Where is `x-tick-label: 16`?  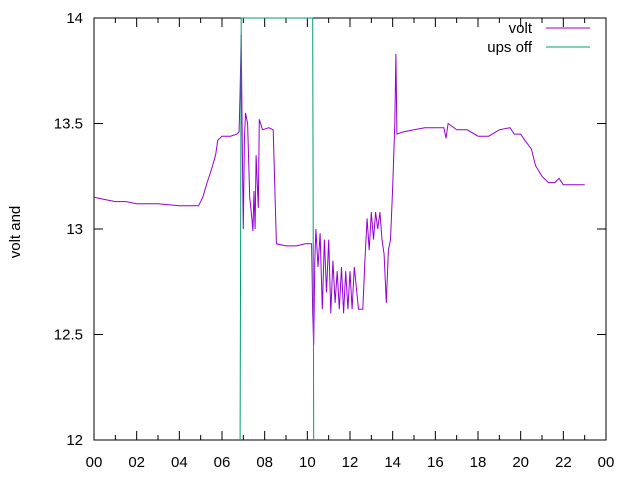
x-tick-label: 16 is located at coordinates (435, 462).